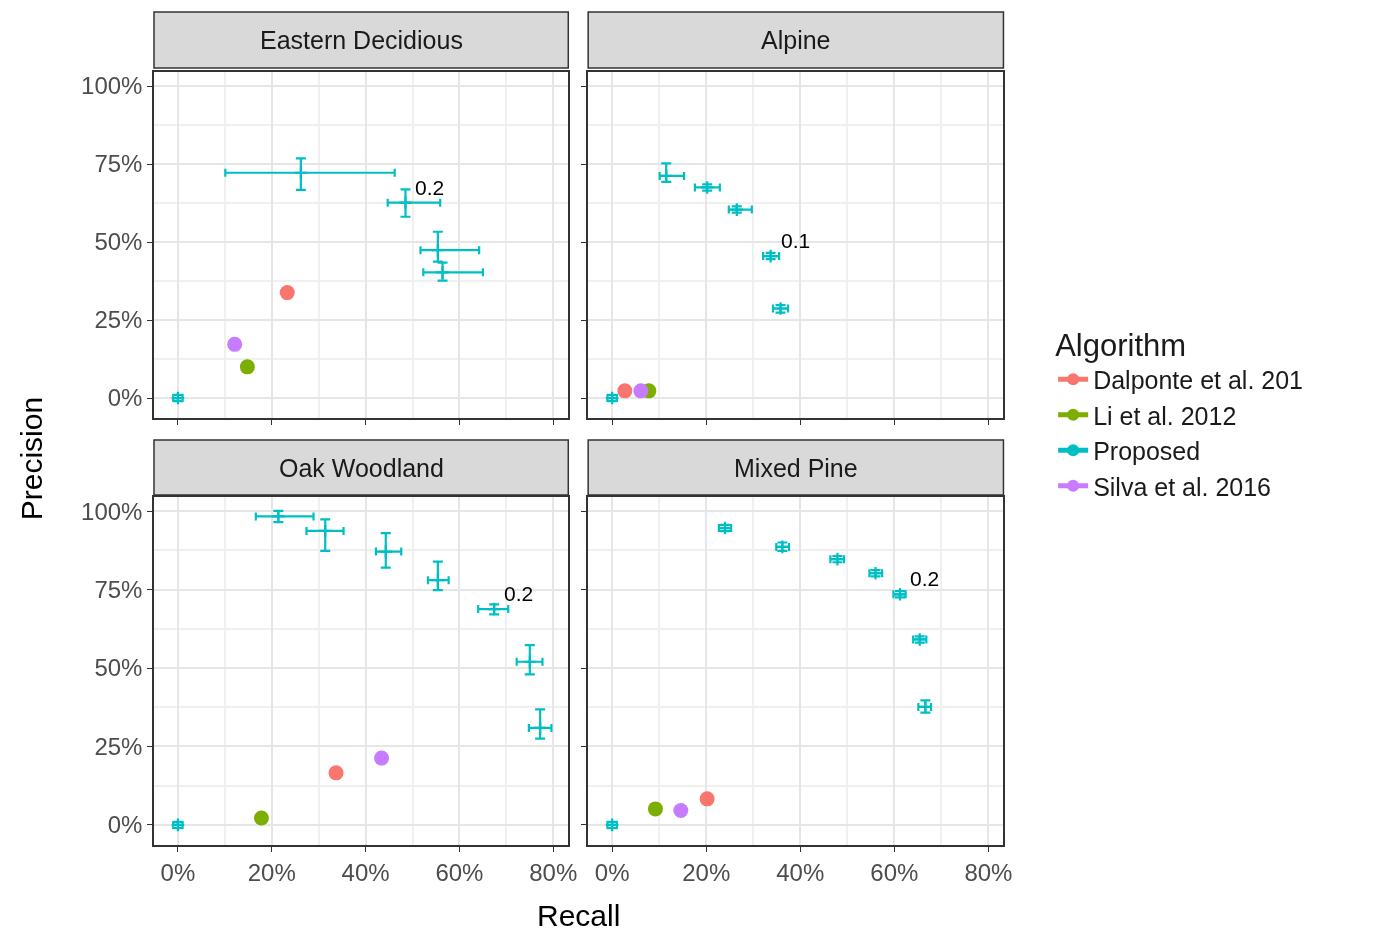 This screenshot has height=930, width=1388. Describe the element at coordinates (361, 468) in the screenshot. I see `chart-title: Oak Woodland` at that location.